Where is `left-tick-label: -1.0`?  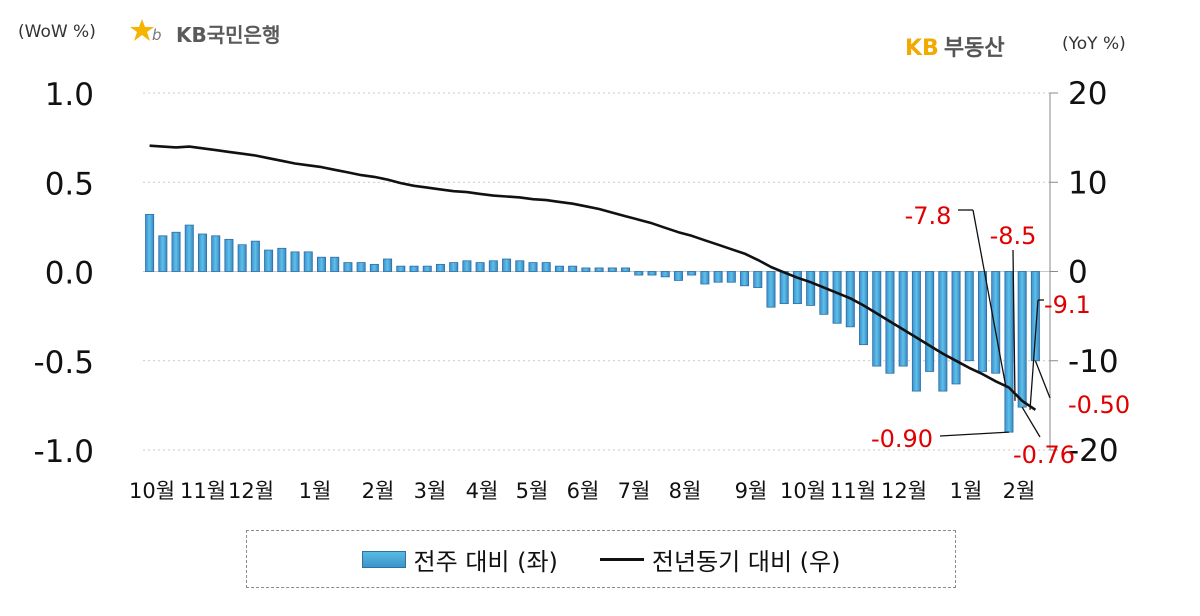 left-tick-label: -1.0 is located at coordinates (64, 452).